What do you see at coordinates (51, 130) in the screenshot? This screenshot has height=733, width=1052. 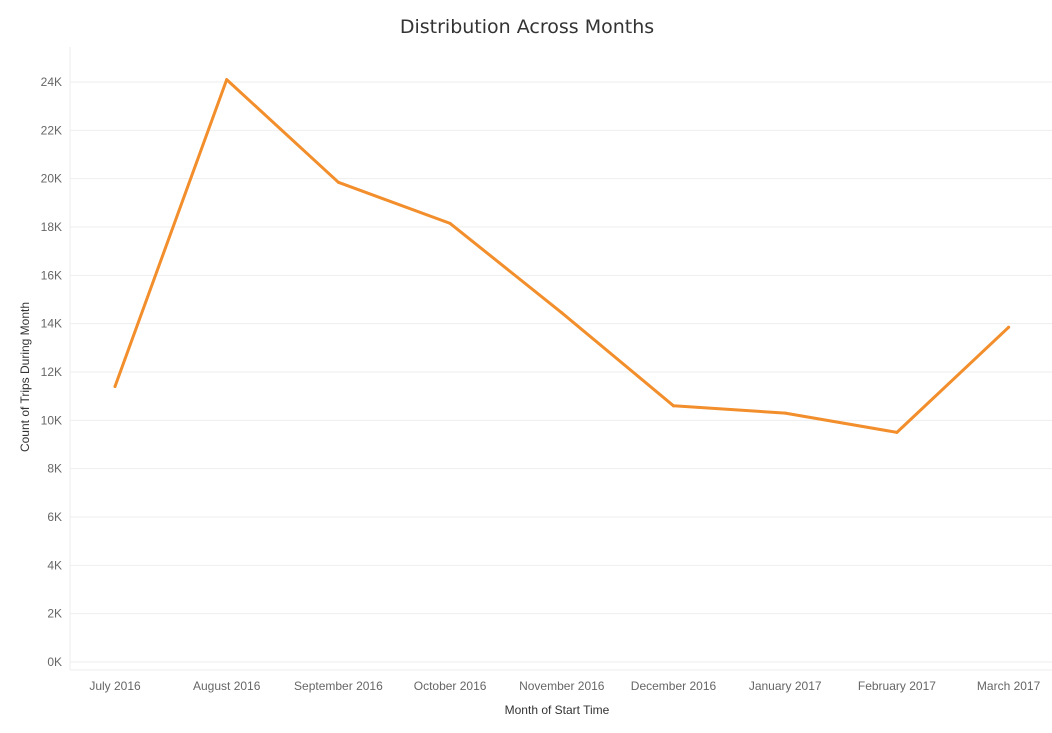 I see `y-tick-label: 22K` at bounding box center [51, 130].